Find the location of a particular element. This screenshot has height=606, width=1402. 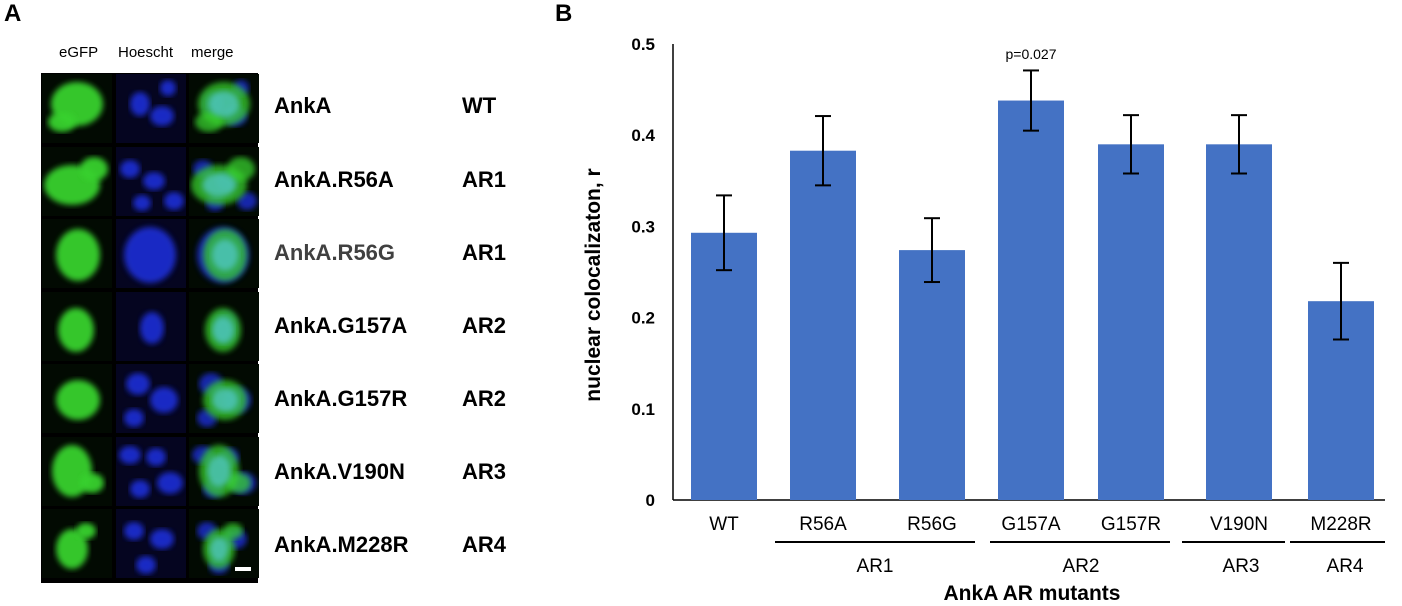

y-tick-label: 0.1 is located at coordinates (643, 409).